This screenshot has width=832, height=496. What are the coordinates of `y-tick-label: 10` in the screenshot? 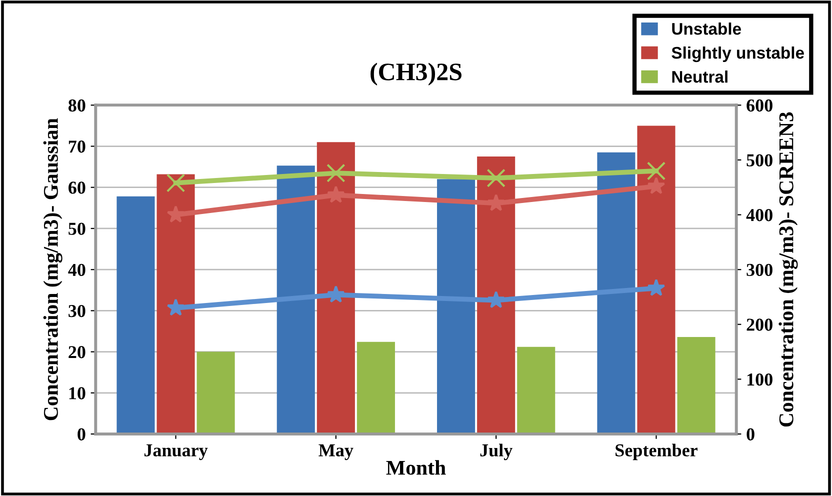 It's located at (77, 393).